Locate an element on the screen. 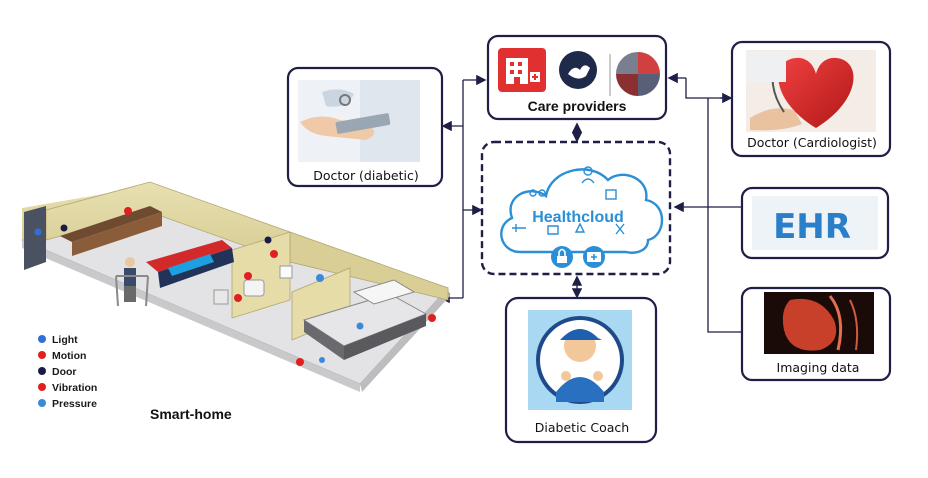  diabetic-coach-node: Diabetic Coach is located at coordinates (581, 370).